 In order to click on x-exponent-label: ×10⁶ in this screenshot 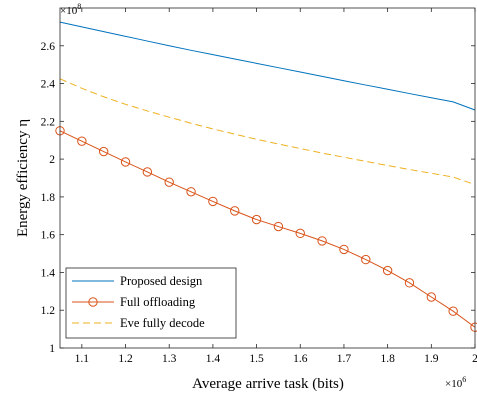, I will do `click(455, 382)`.